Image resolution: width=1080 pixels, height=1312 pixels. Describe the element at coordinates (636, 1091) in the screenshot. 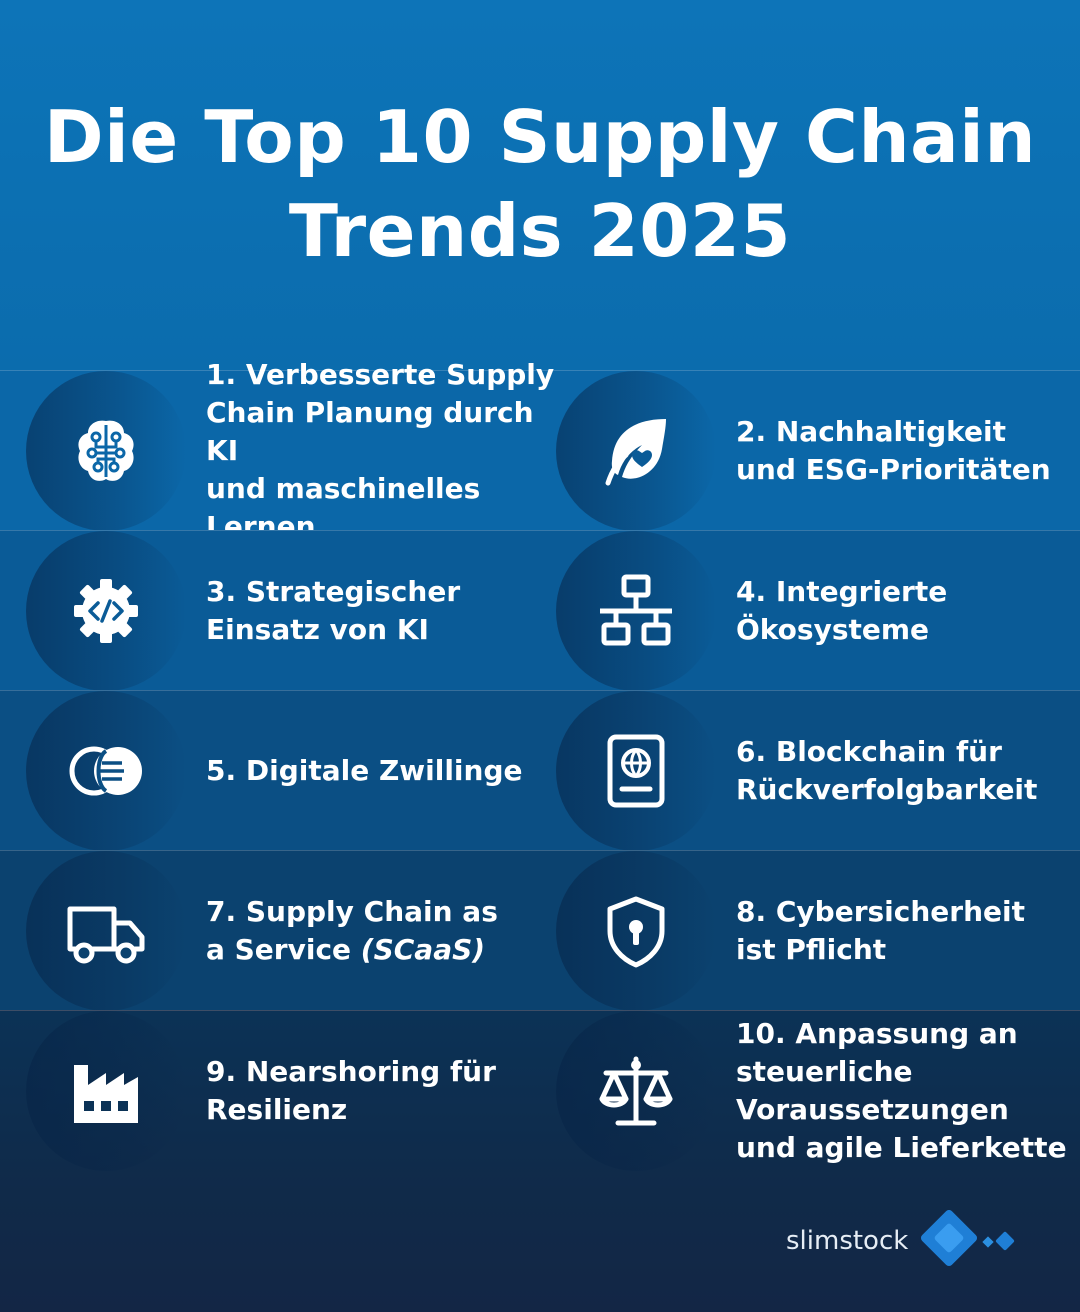

I see `scales-icon` at that location.